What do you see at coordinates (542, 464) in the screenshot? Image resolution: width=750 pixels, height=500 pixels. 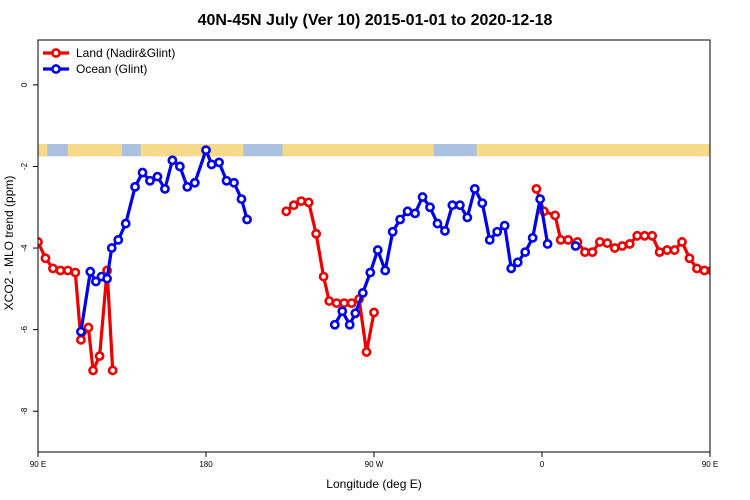 I see `x-tick-label: 0` at bounding box center [542, 464].